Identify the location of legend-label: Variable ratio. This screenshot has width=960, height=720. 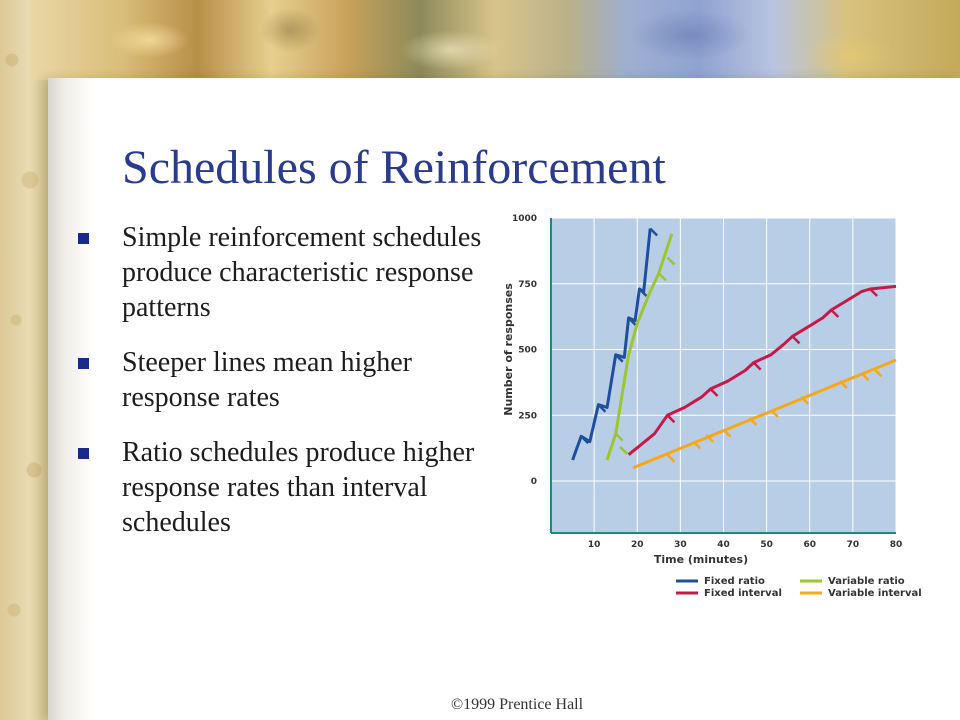
(866, 581).